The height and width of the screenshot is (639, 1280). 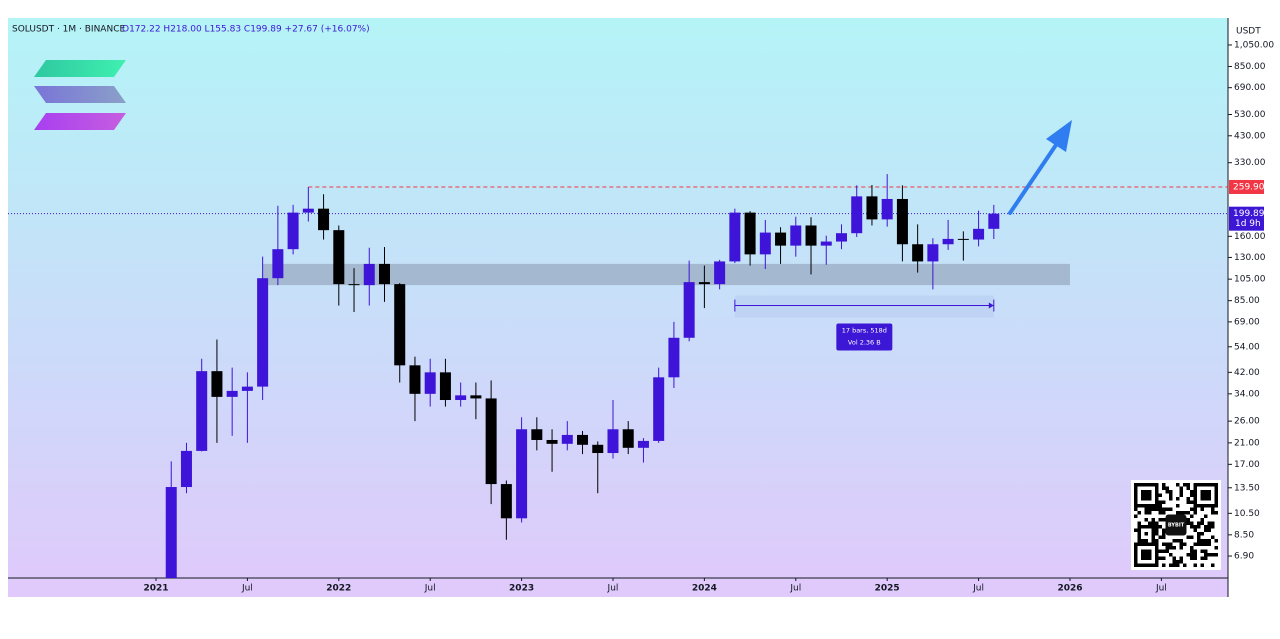 What do you see at coordinates (1250, 237) in the screenshot?
I see `y-tick-label: 160.00` at bounding box center [1250, 237].